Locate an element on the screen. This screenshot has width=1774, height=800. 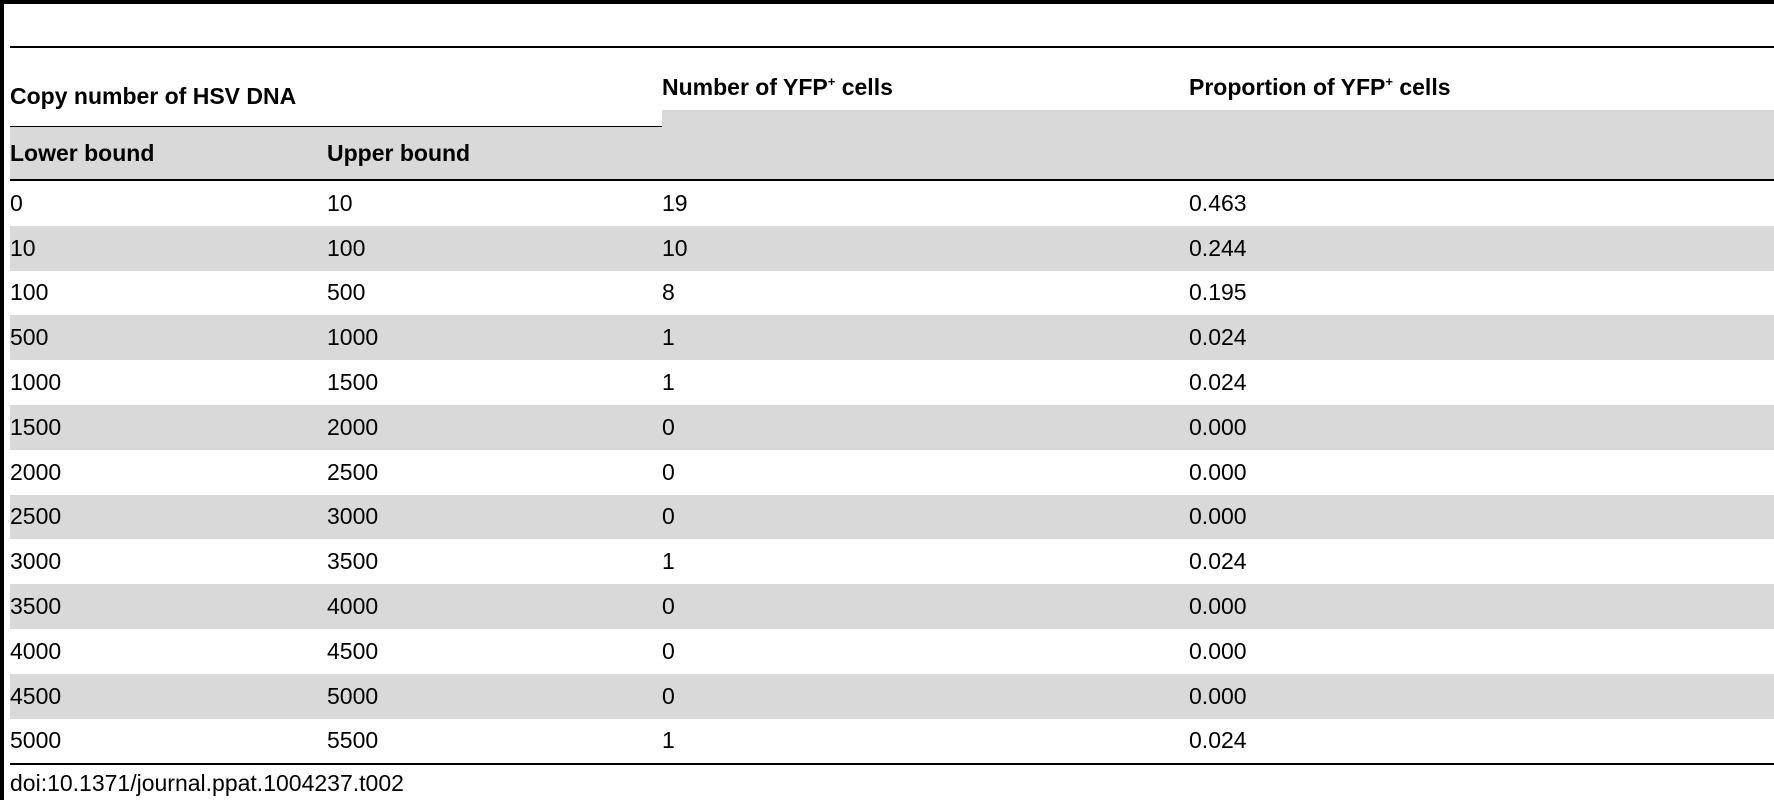
table-row: 2000 2500 0 0.000 is located at coordinates (892, 472).